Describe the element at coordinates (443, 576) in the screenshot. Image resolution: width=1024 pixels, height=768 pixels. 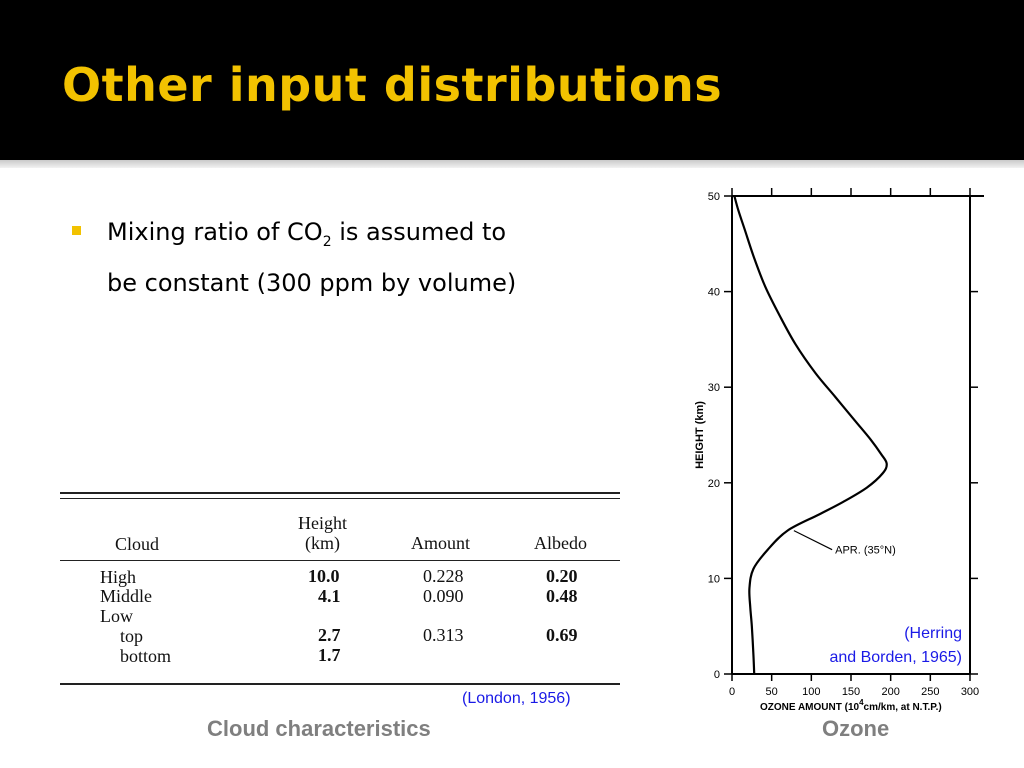
I see `row-high-amount: 0.228` at that location.